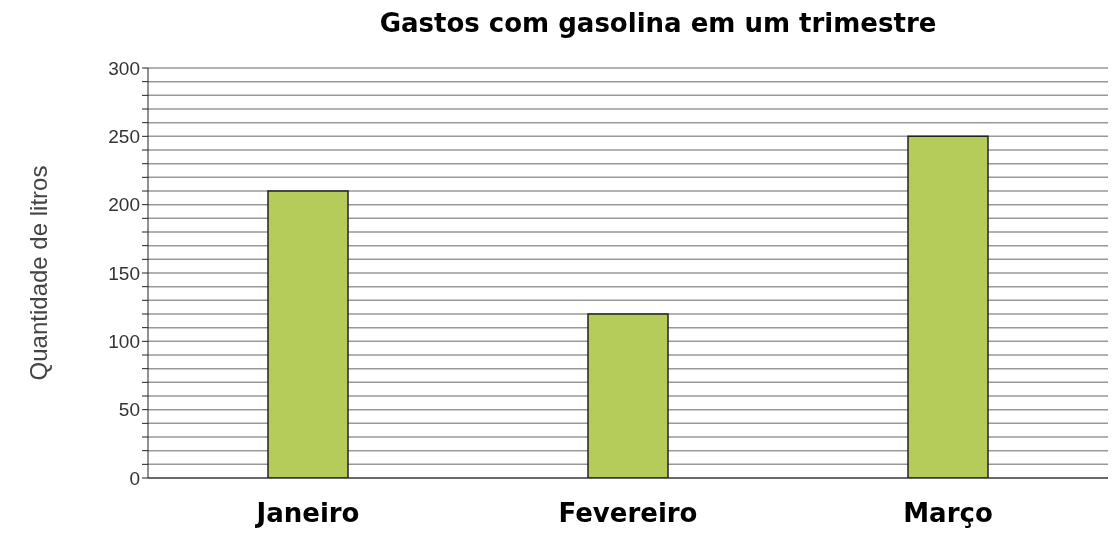  I want to click on y-tick-label: 0, so click(134, 478).